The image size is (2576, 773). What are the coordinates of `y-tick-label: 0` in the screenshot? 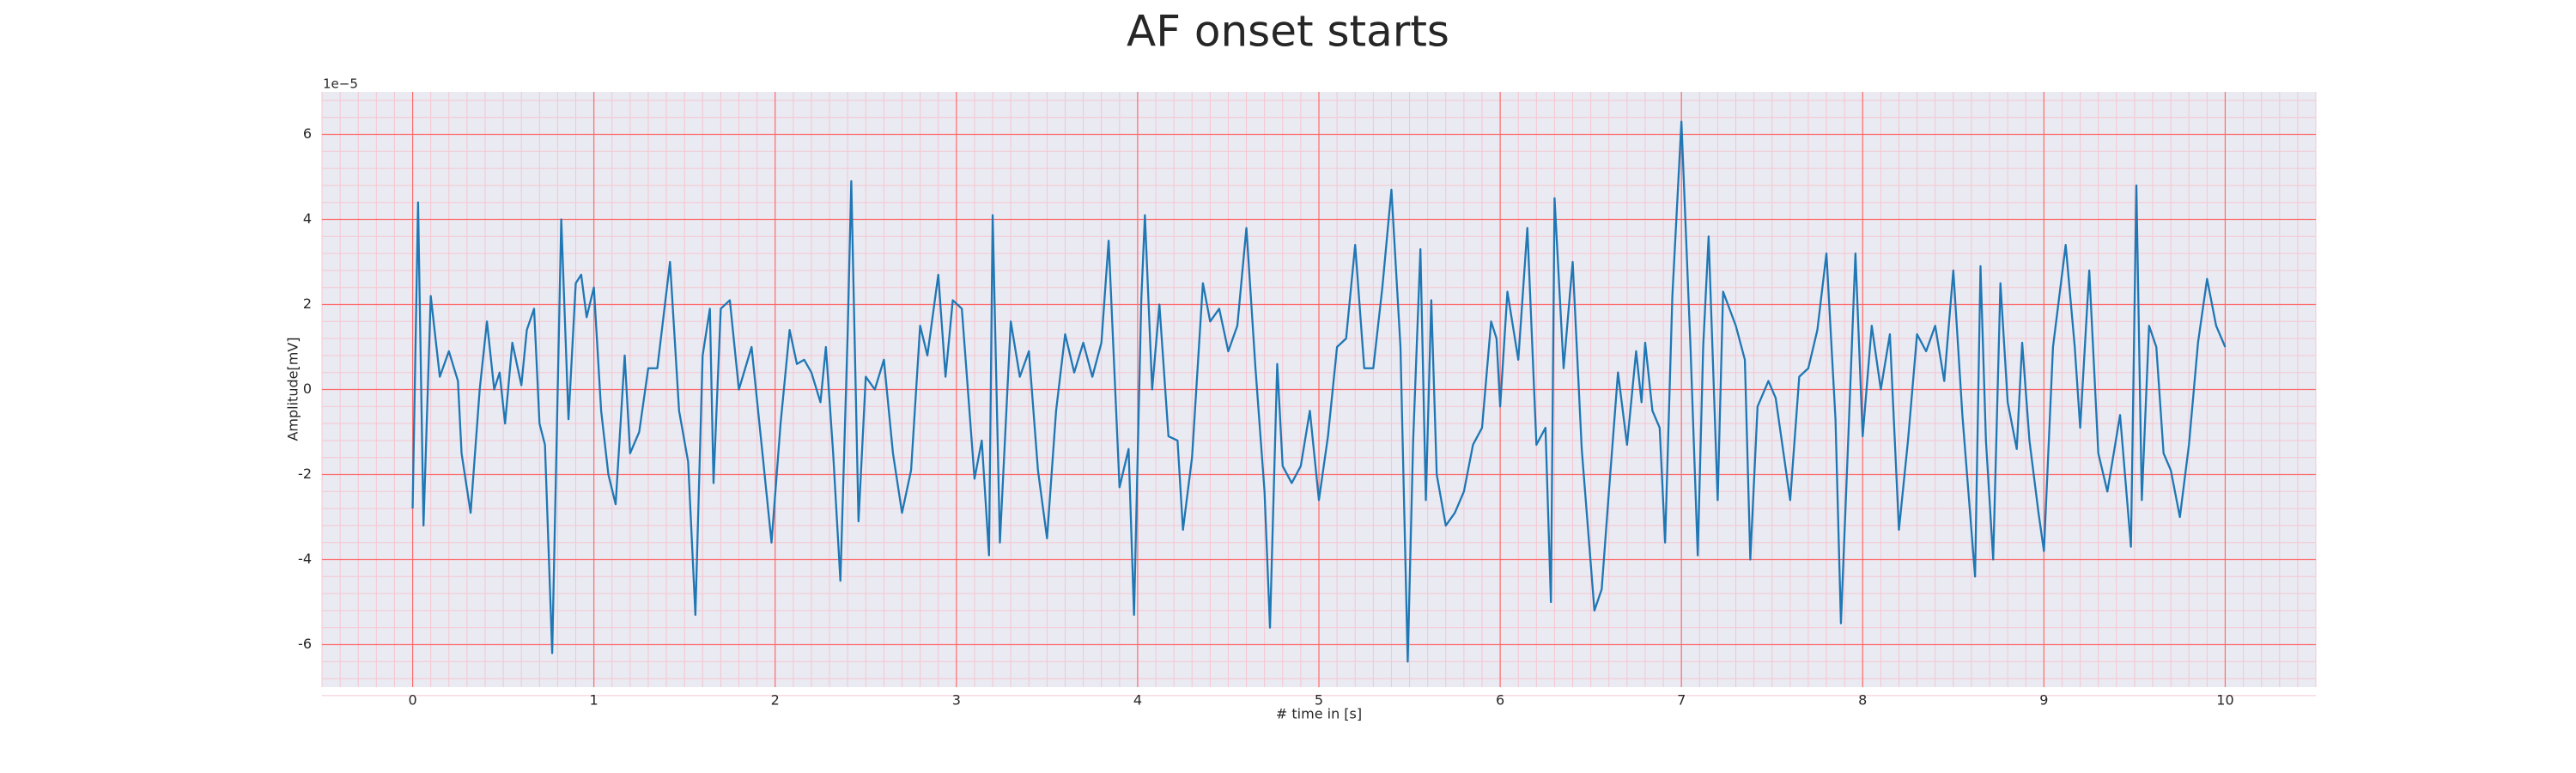 It's located at (307, 388).